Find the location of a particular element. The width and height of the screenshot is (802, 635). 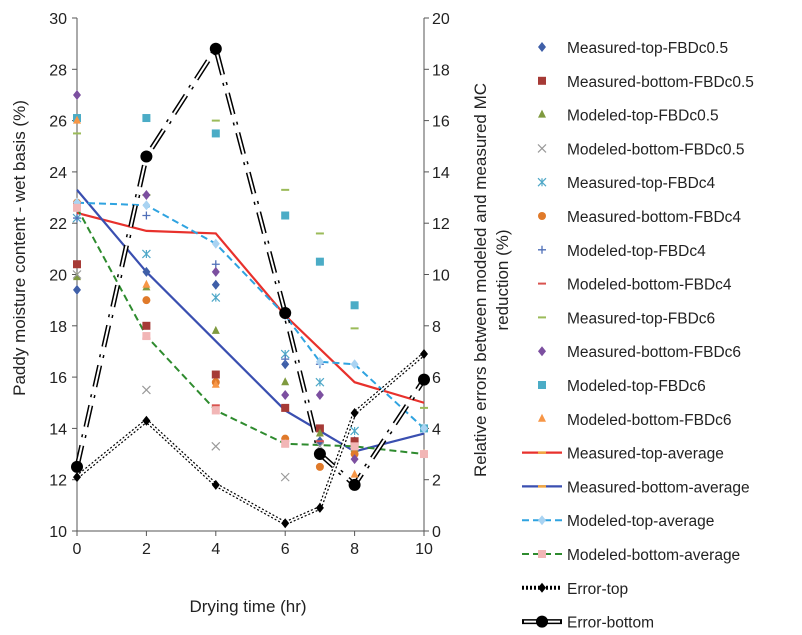

y2-tick-label: 14 is located at coordinates (441, 173).